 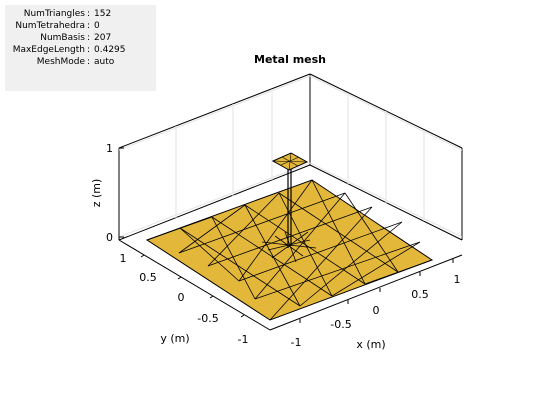 What do you see at coordinates (104, 62) in the screenshot?
I see `info-value: auto` at bounding box center [104, 62].